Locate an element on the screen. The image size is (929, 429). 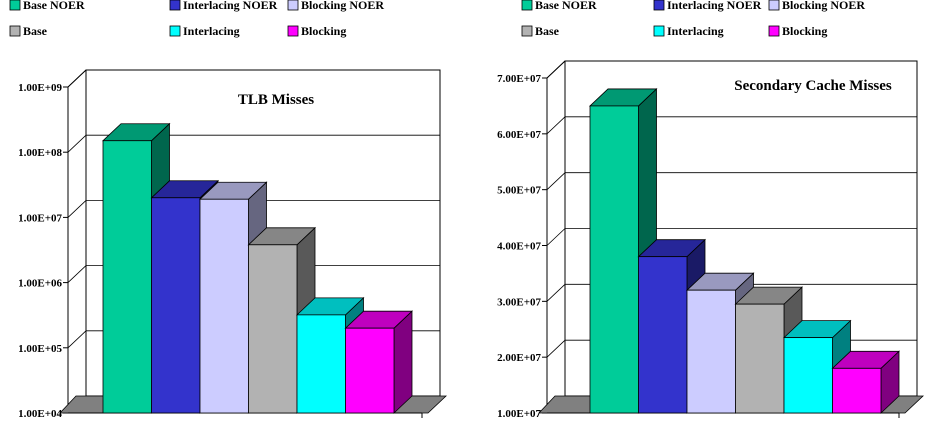
y-tick-label: 5.00E+07 is located at coordinates (519, 191).